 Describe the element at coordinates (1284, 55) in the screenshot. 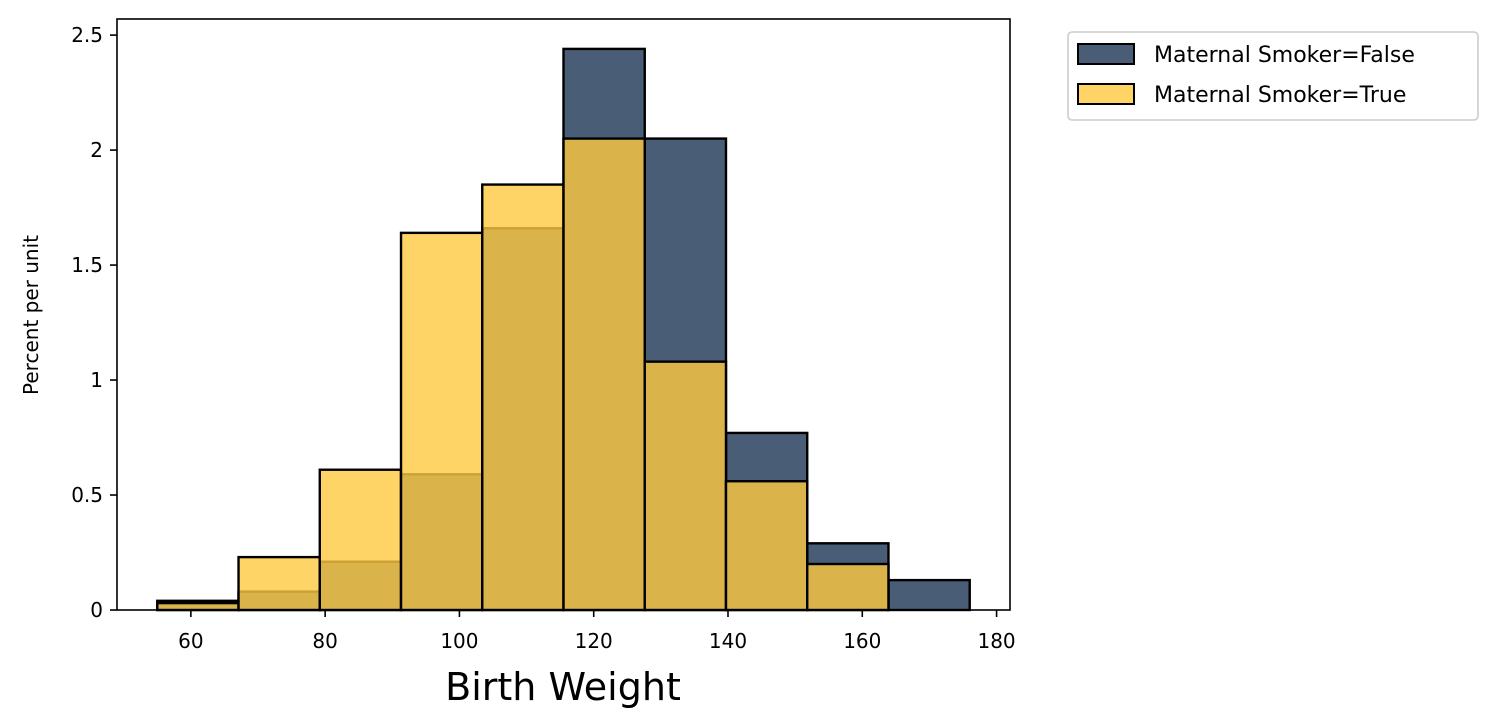

I see `legend-label: Maternal Smoker=False` at that location.